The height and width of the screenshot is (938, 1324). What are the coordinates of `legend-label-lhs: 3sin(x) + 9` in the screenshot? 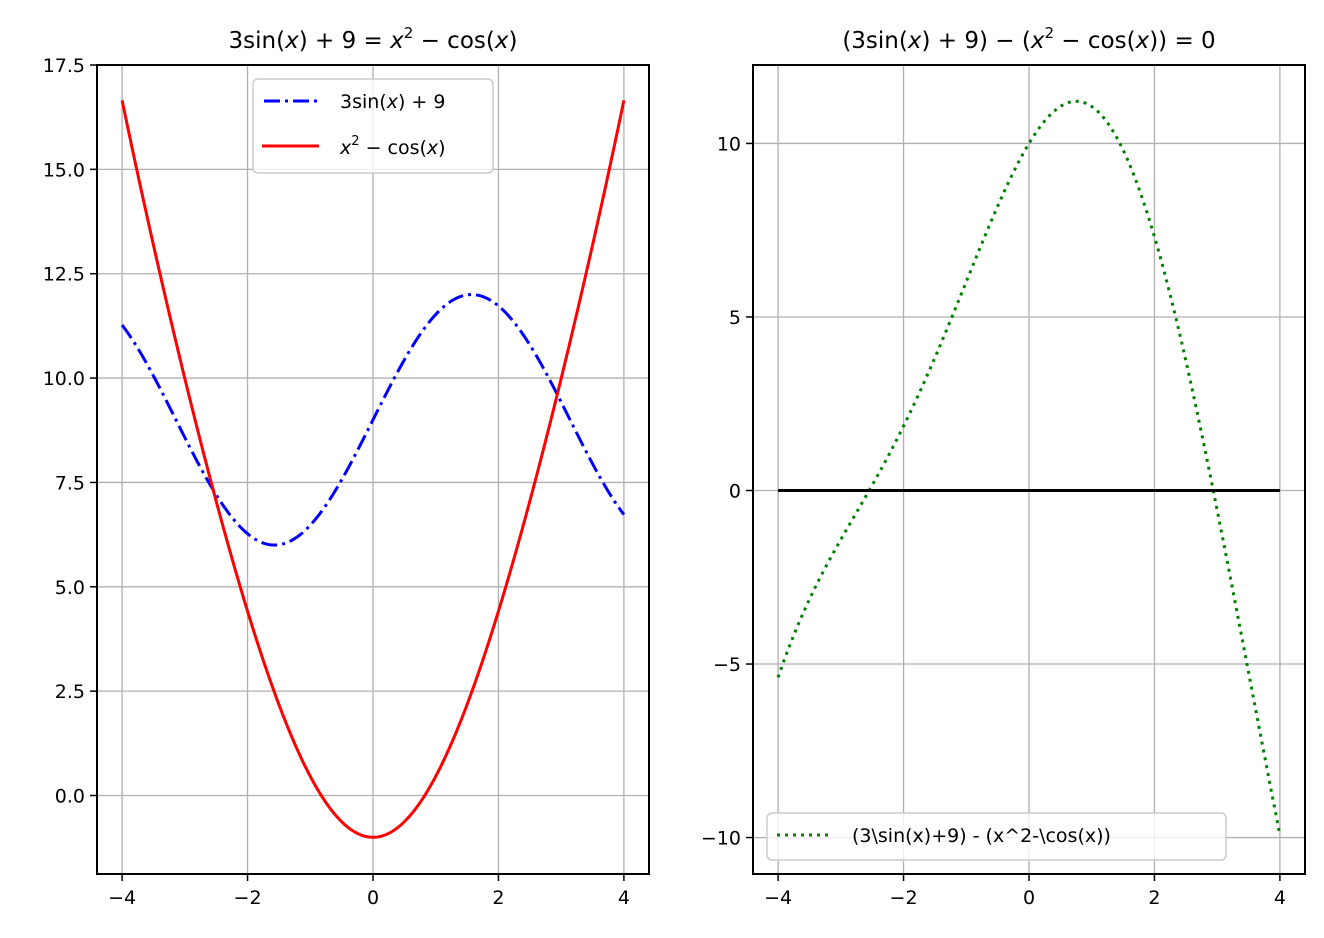 It's located at (392, 102).